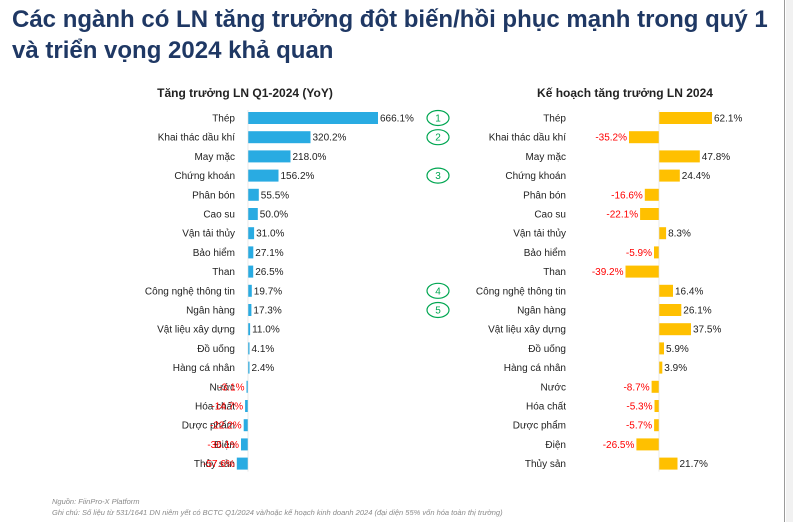  Describe the element at coordinates (728, 119) in the screenshot. I see `right-value-label-0: 62.1%` at that location.